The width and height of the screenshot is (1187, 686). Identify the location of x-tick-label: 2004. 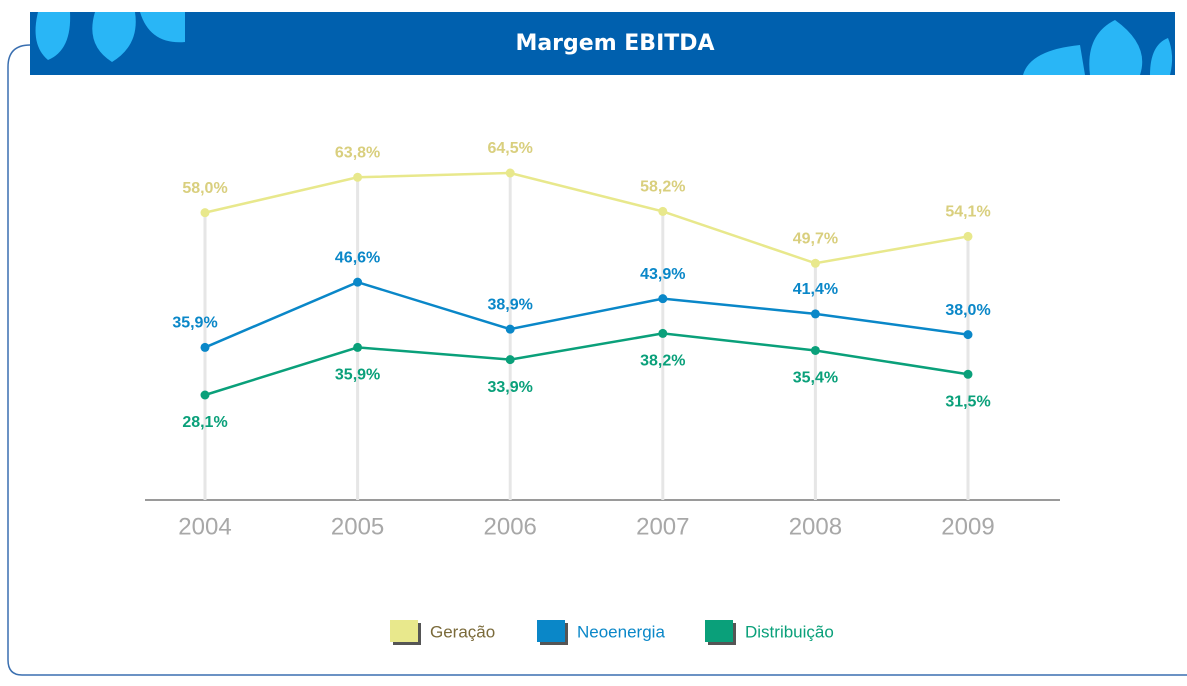
(204, 526).